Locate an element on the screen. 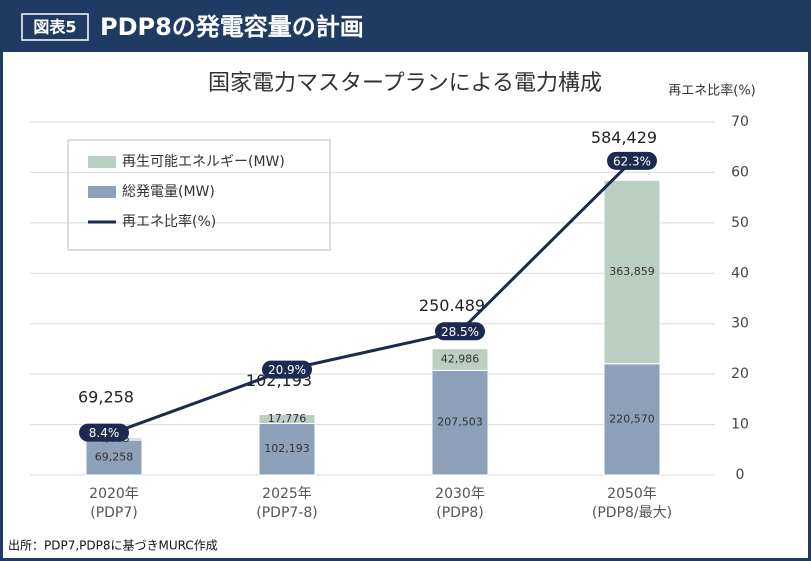 The height and width of the screenshot is (561, 811). y2-tick-label: 20 is located at coordinates (740, 374).